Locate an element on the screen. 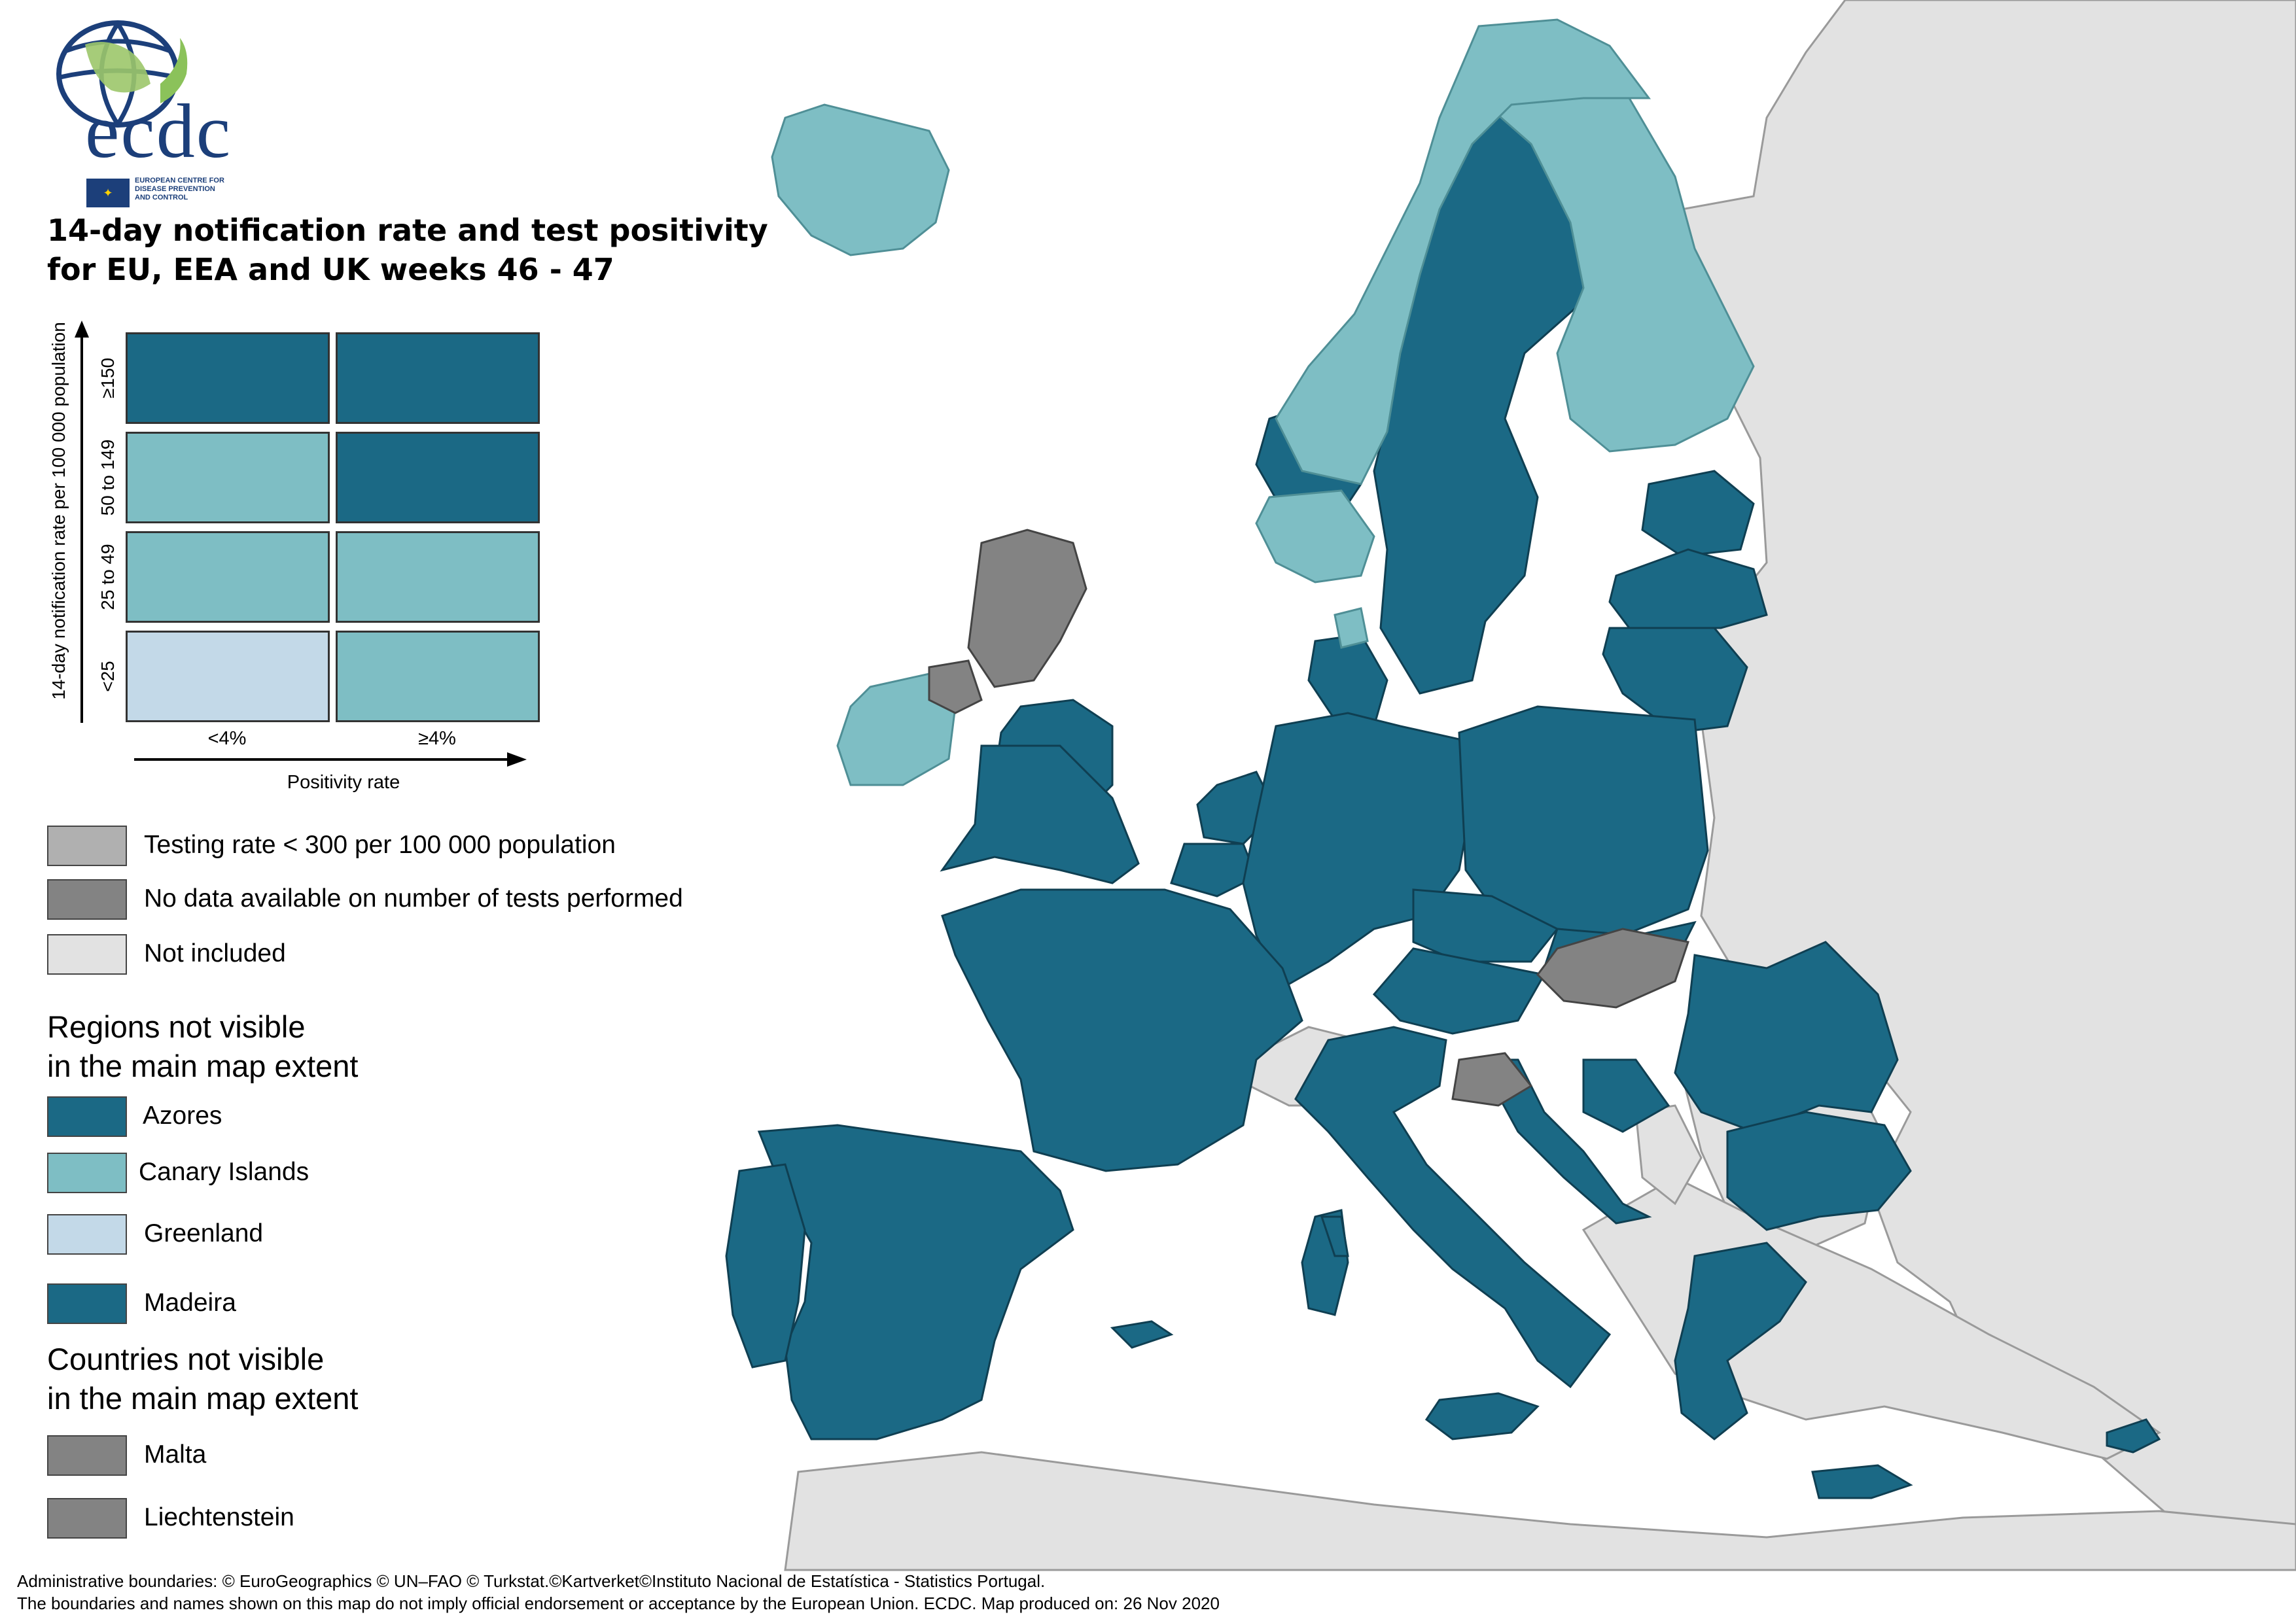 The height and width of the screenshot is (1621, 2296). bulgaria is located at coordinates (1819, 1171).